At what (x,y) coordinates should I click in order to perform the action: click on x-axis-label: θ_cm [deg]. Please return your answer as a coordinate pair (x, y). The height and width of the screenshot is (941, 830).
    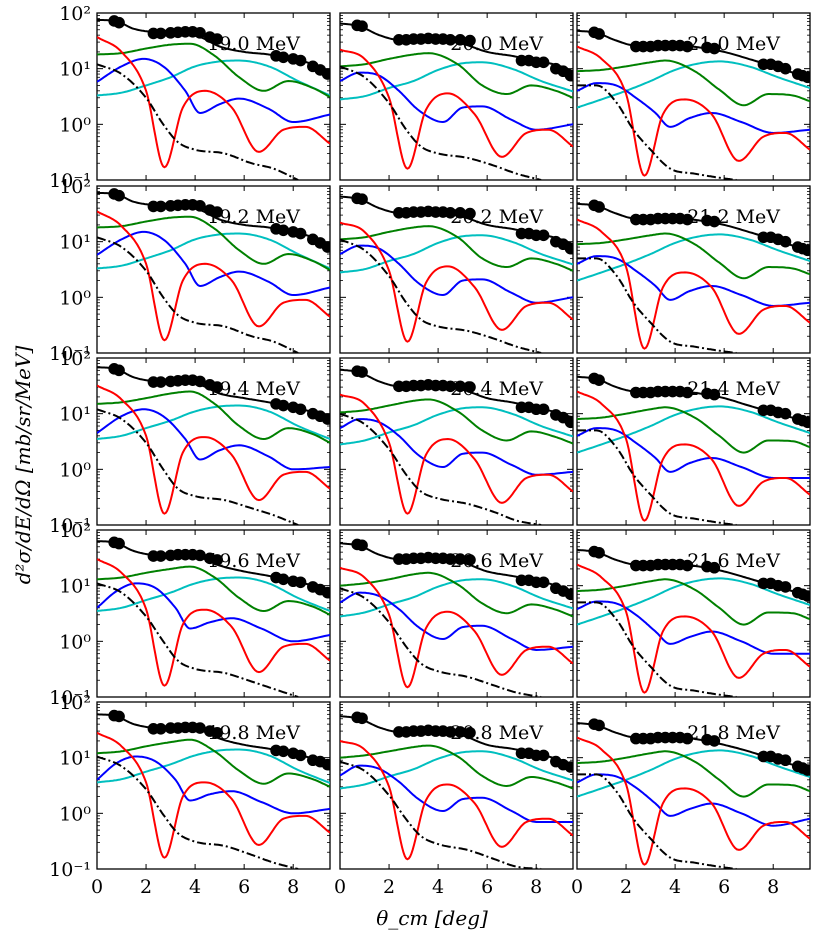
    Looking at the image, I should click on (432, 918).